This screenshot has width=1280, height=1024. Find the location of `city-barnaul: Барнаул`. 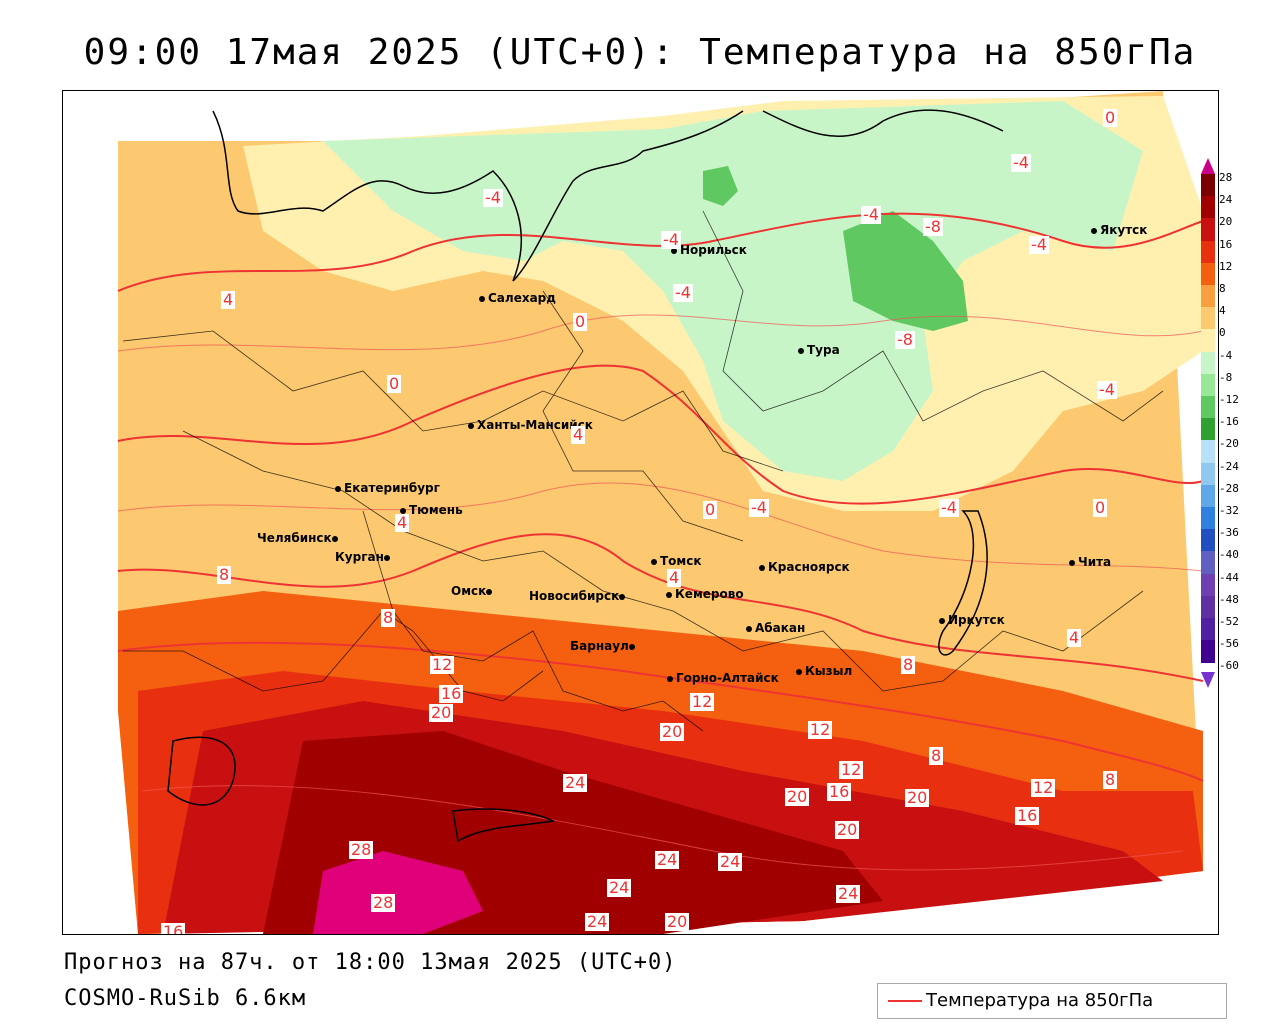

city-barnaul: Барнаул is located at coordinates (604, 646).